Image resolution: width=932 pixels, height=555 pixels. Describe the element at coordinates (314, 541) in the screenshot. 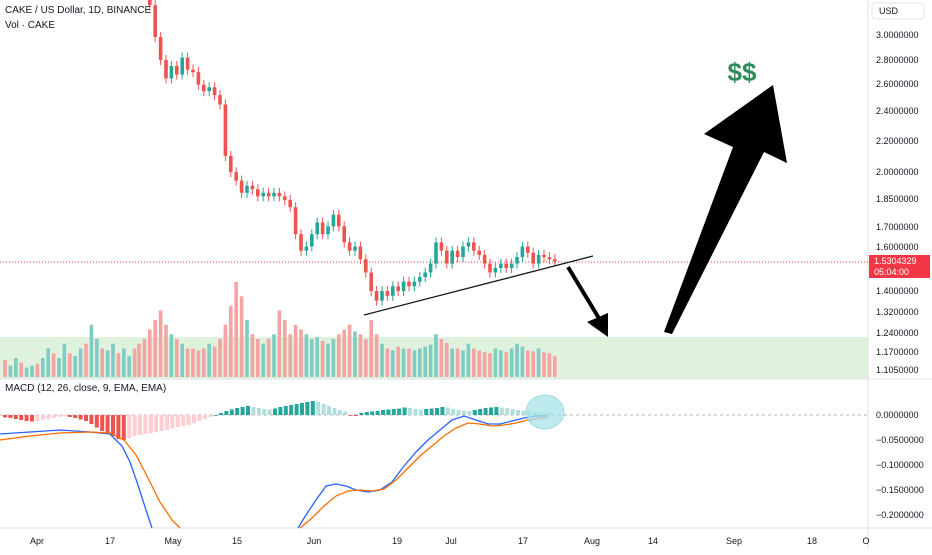

I see `time-tick-label: Jun` at that location.